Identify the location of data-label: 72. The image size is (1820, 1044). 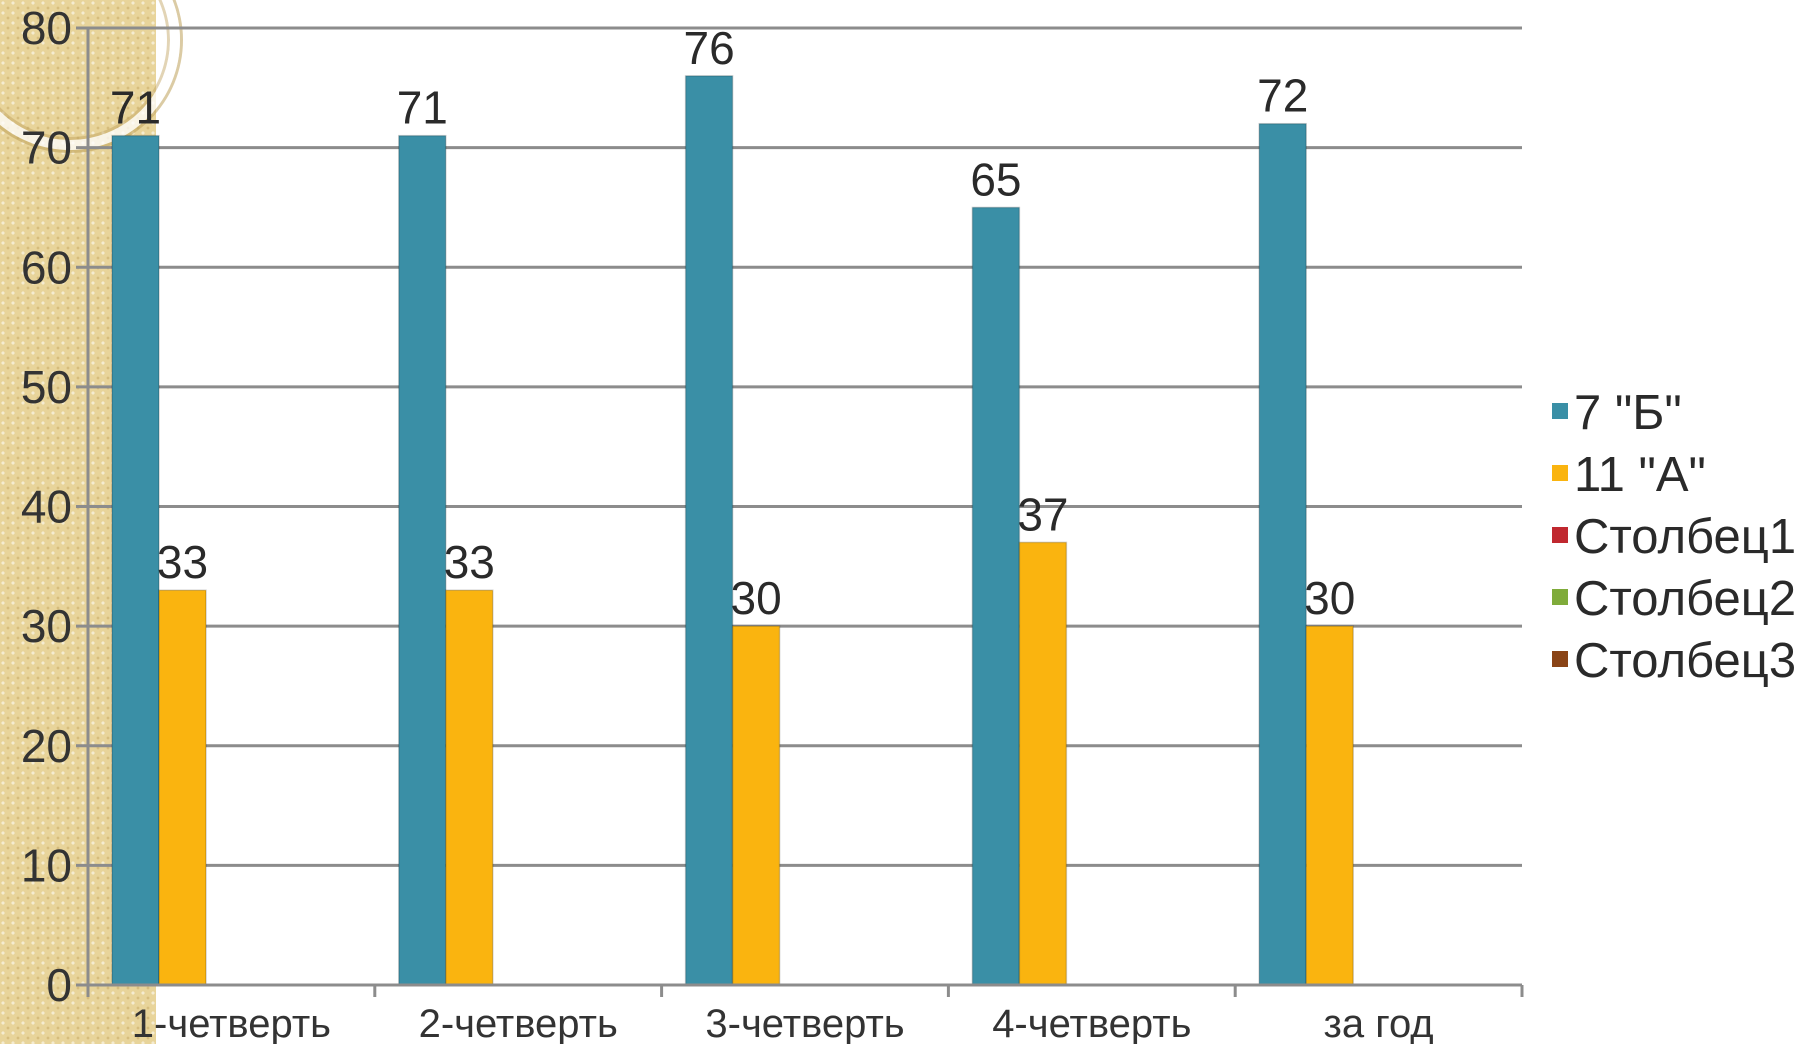
(1282, 96).